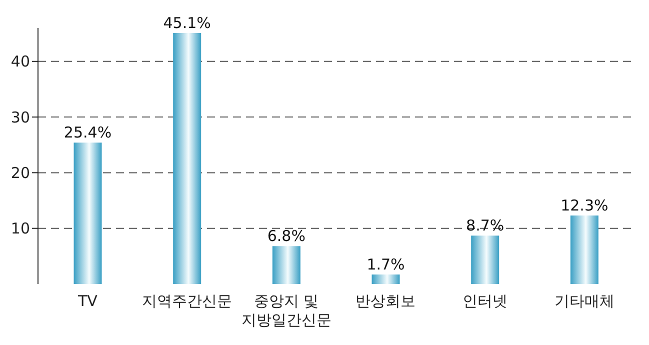  What do you see at coordinates (286, 310) in the screenshot?
I see `x-tick-label: 중앙지 및 지방일간신문` at bounding box center [286, 310].